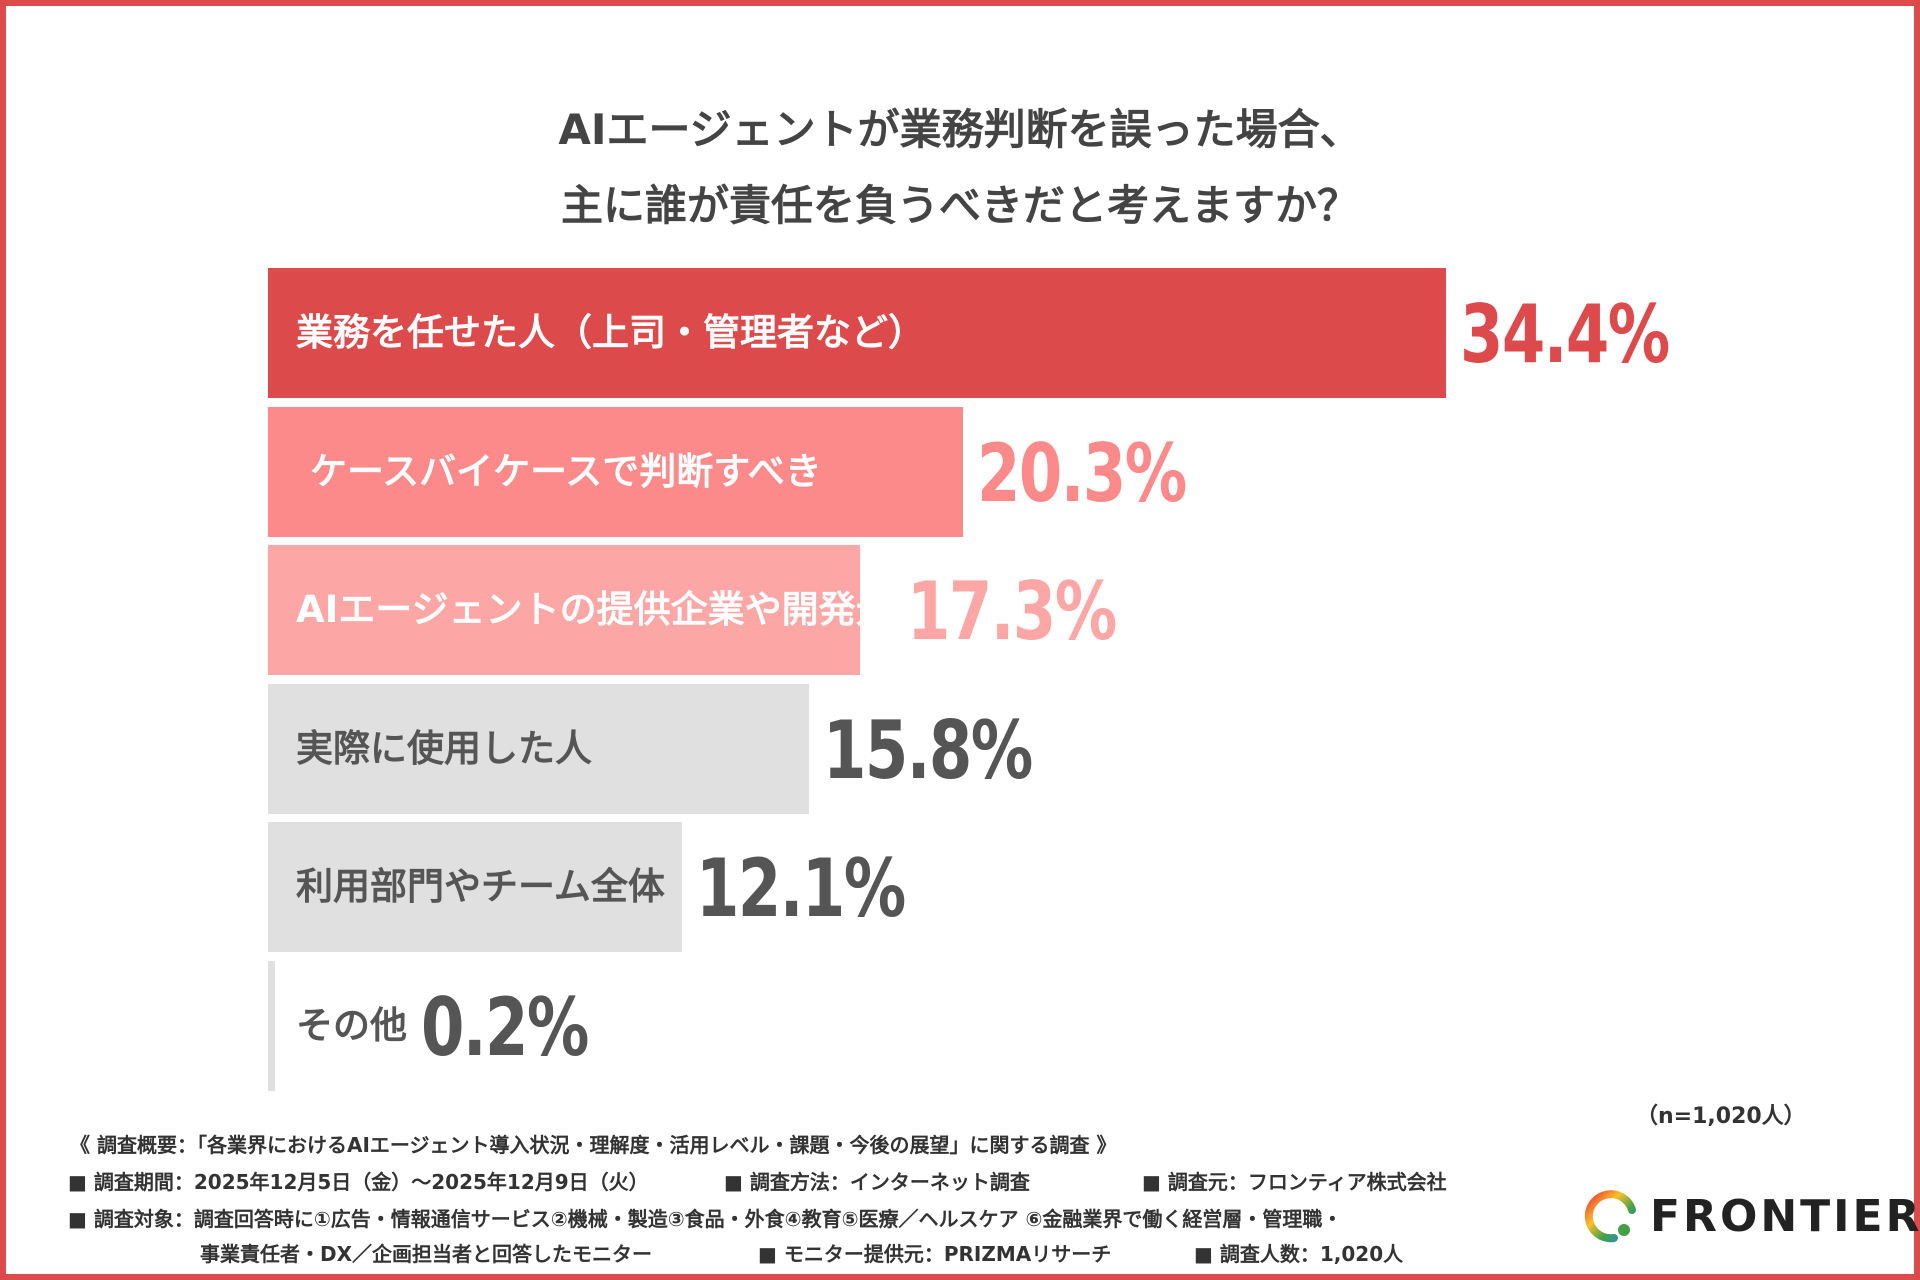  What do you see at coordinates (1565, 334) in the screenshot?
I see `value-label: 34.4%` at bounding box center [1565, 334].